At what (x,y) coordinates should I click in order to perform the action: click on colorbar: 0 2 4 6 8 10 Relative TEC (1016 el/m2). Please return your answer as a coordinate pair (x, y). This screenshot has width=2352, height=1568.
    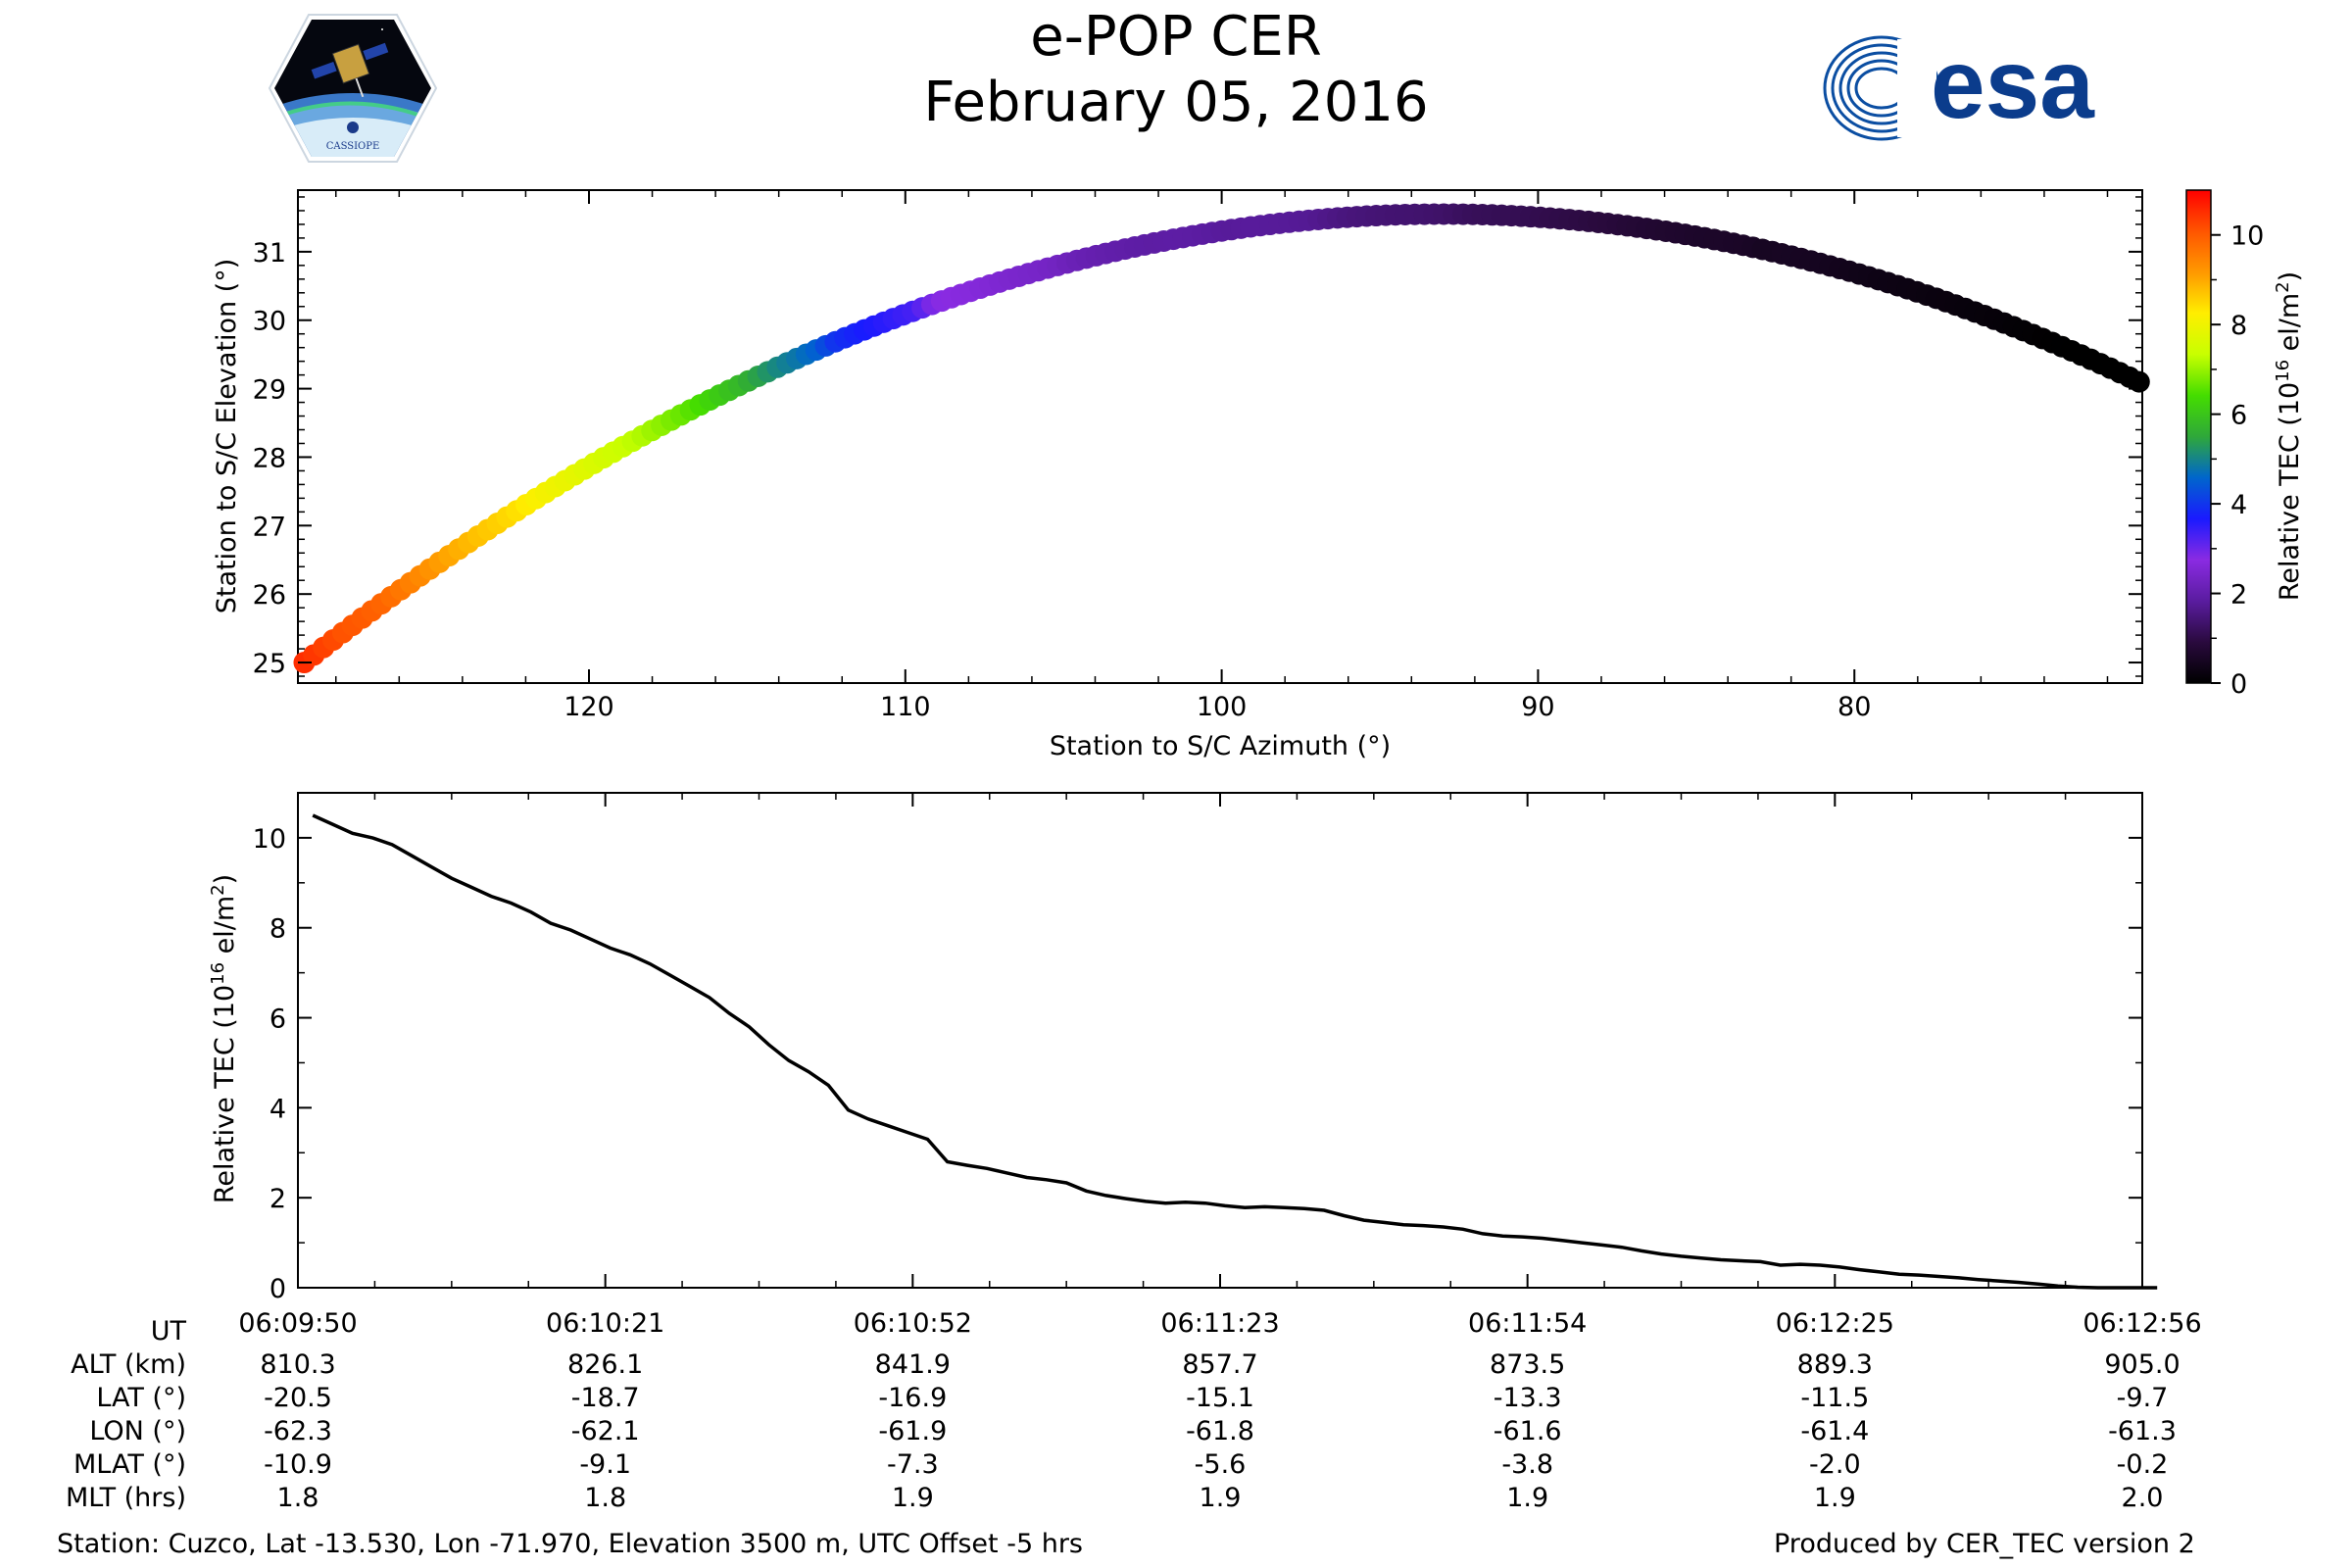
    Looking at the image, I should click on (2245, 444).